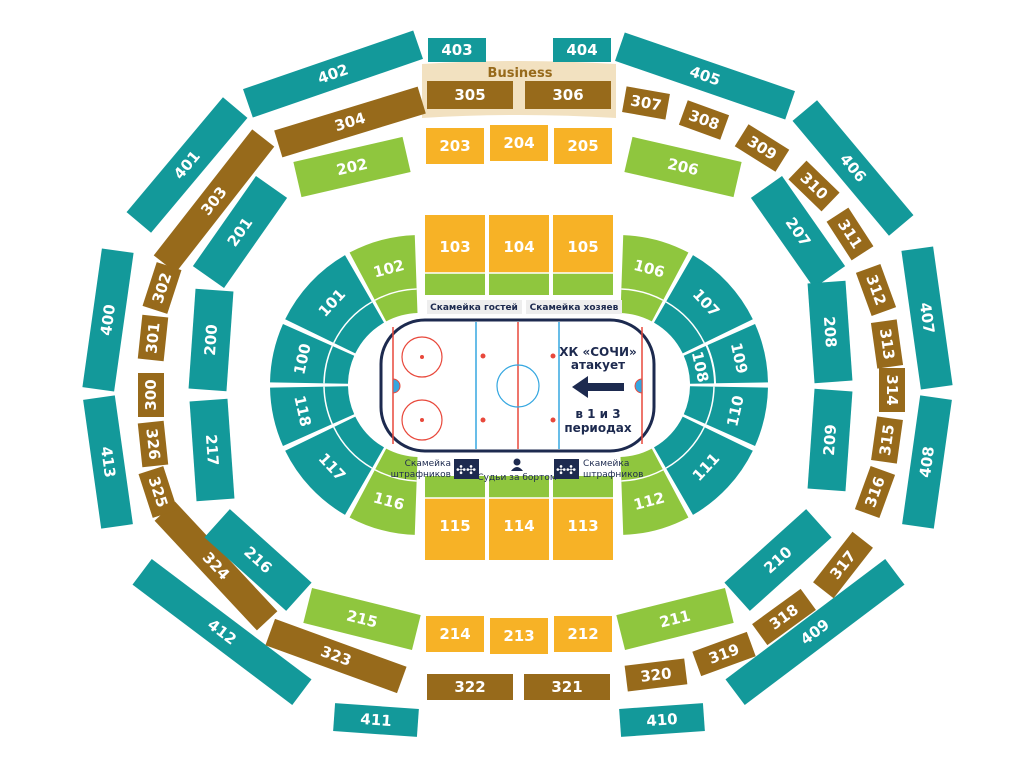 The image size is (1024, 779). I want to click on section-215: 215, so click(362, 619).